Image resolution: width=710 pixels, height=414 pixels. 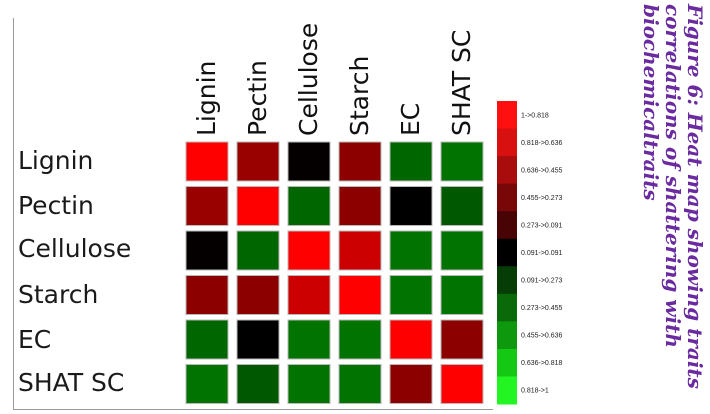 What do you see at coordinates (206, 98) in the screenshot?
I see `column-label: Lignin` at bounding box center [206, 98].